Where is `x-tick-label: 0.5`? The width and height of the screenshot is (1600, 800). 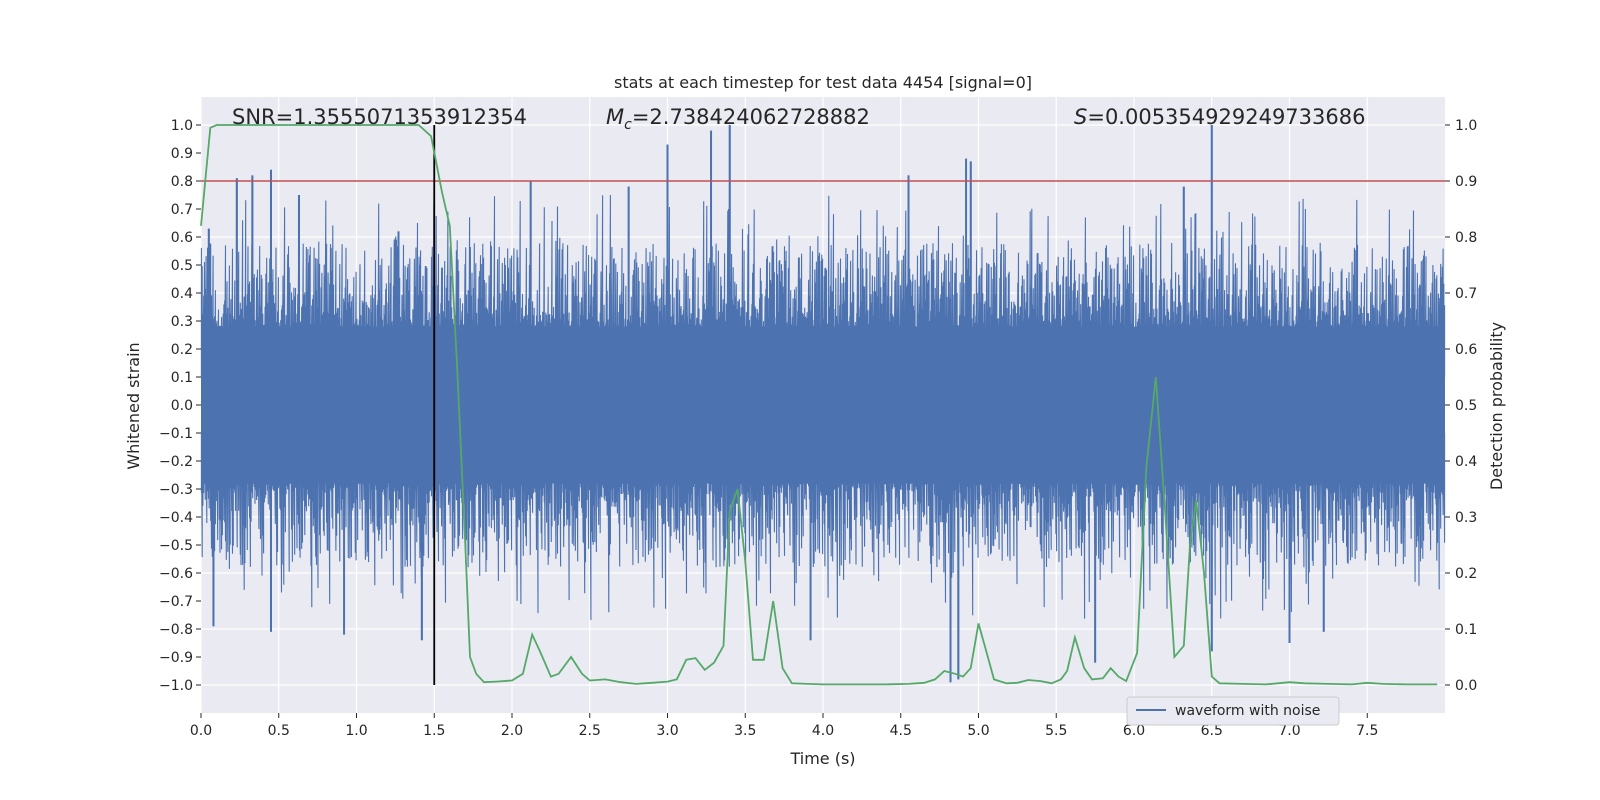 x-tick-label: 0.5 is located at coordinates (279, 731).